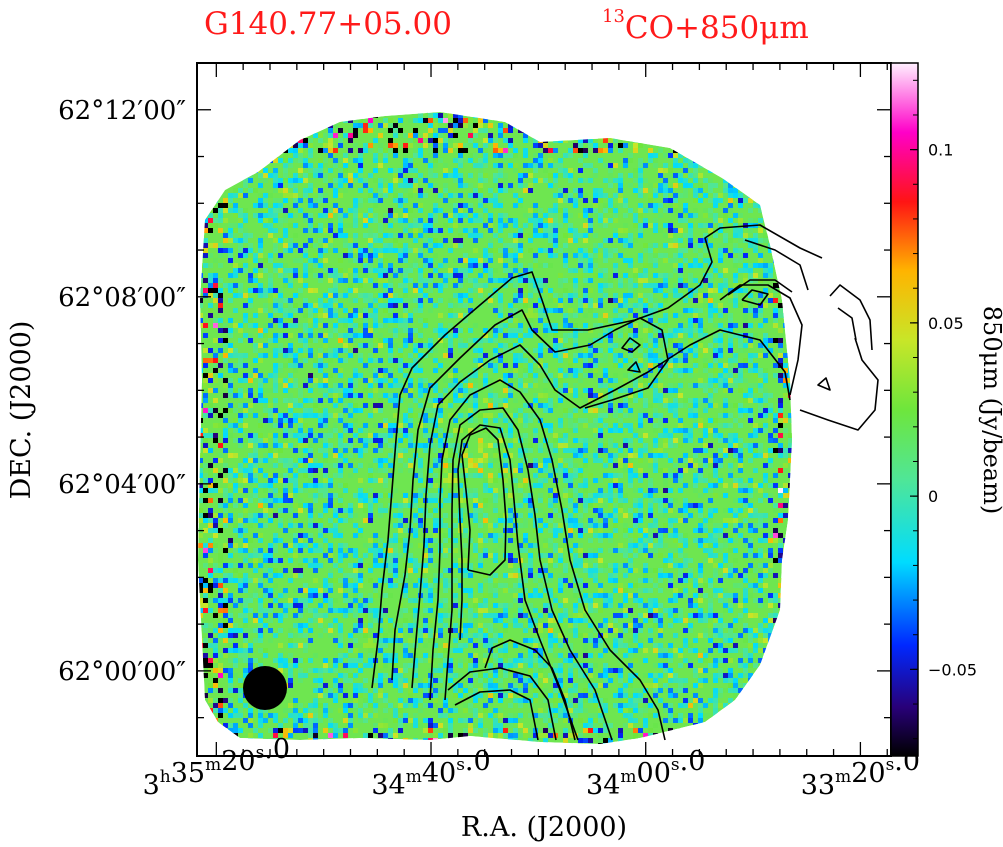 This screenshot has width=1003, height=847. What do you see at coordinates (645, 773) in the screenshot?
I see `x-tick-label: 34m00s.0` at bounding box center [645, 773].